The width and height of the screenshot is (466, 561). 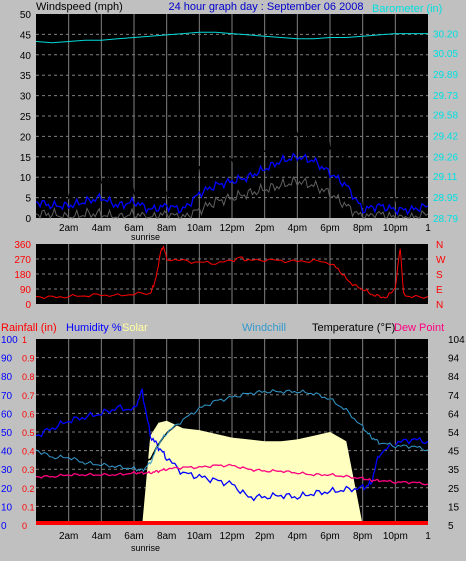 What do you see at coordinates (101, 228) in the screenshot?
I see `x-tick-label: 4am` at bounding box center [101, 228].